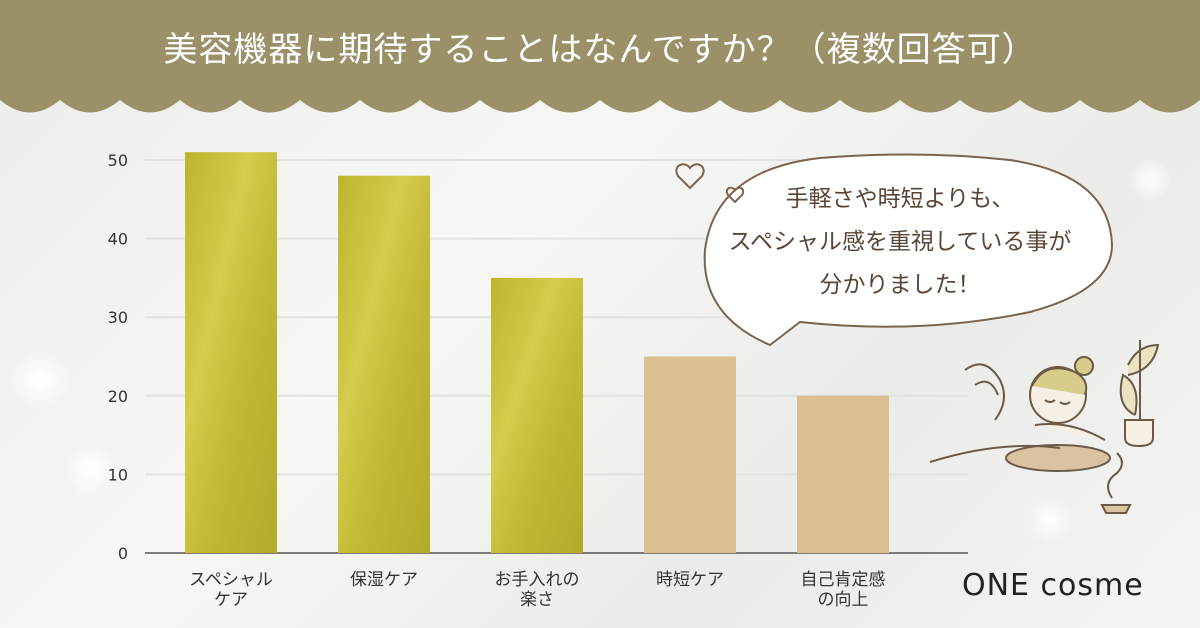  What do you see at coordinates (231, 590) in the screenshot?
I see `x-tick-label: スペシャル ケア` at bounding box center [231, 590].